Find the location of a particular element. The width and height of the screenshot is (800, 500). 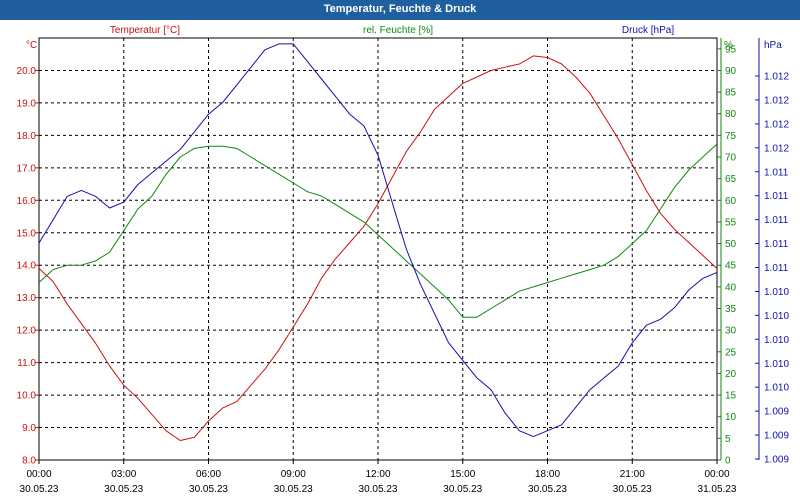

temperature-tick-label: 19.0 is located at coordinates (27, 103).